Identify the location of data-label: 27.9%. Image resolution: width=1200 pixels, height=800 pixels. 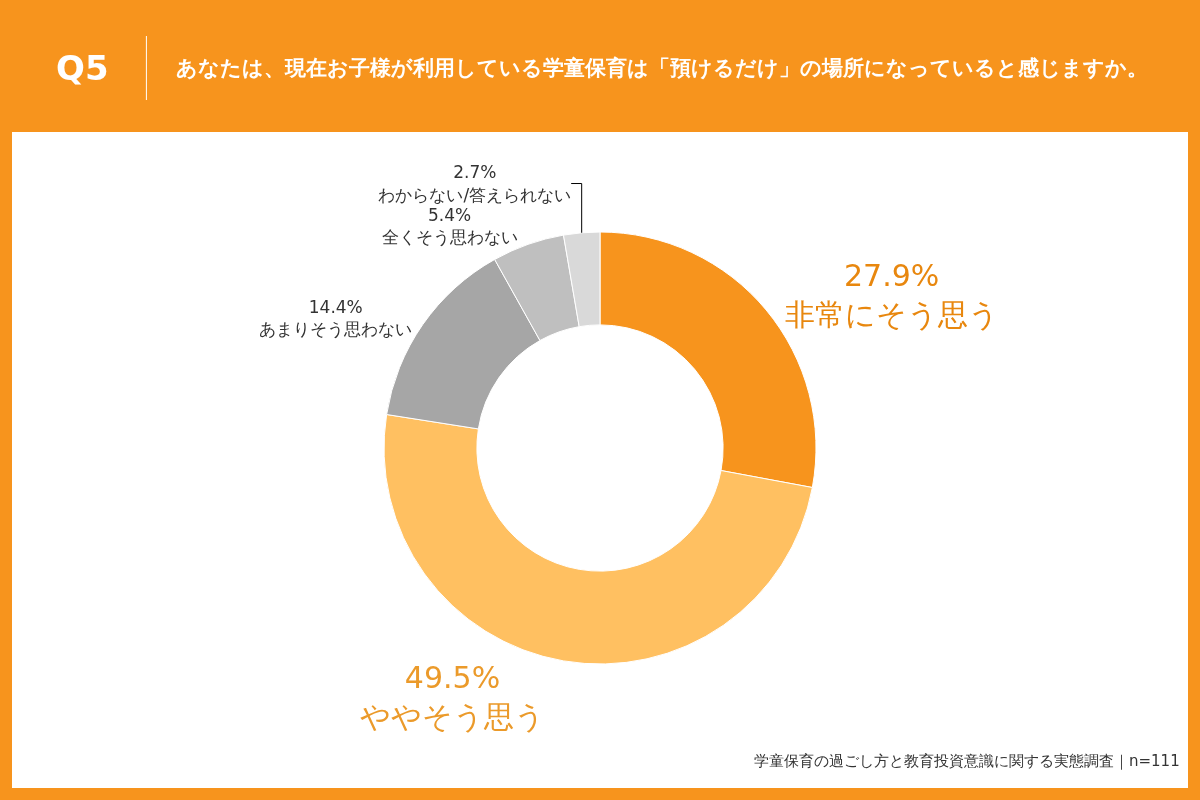
(891, 275).